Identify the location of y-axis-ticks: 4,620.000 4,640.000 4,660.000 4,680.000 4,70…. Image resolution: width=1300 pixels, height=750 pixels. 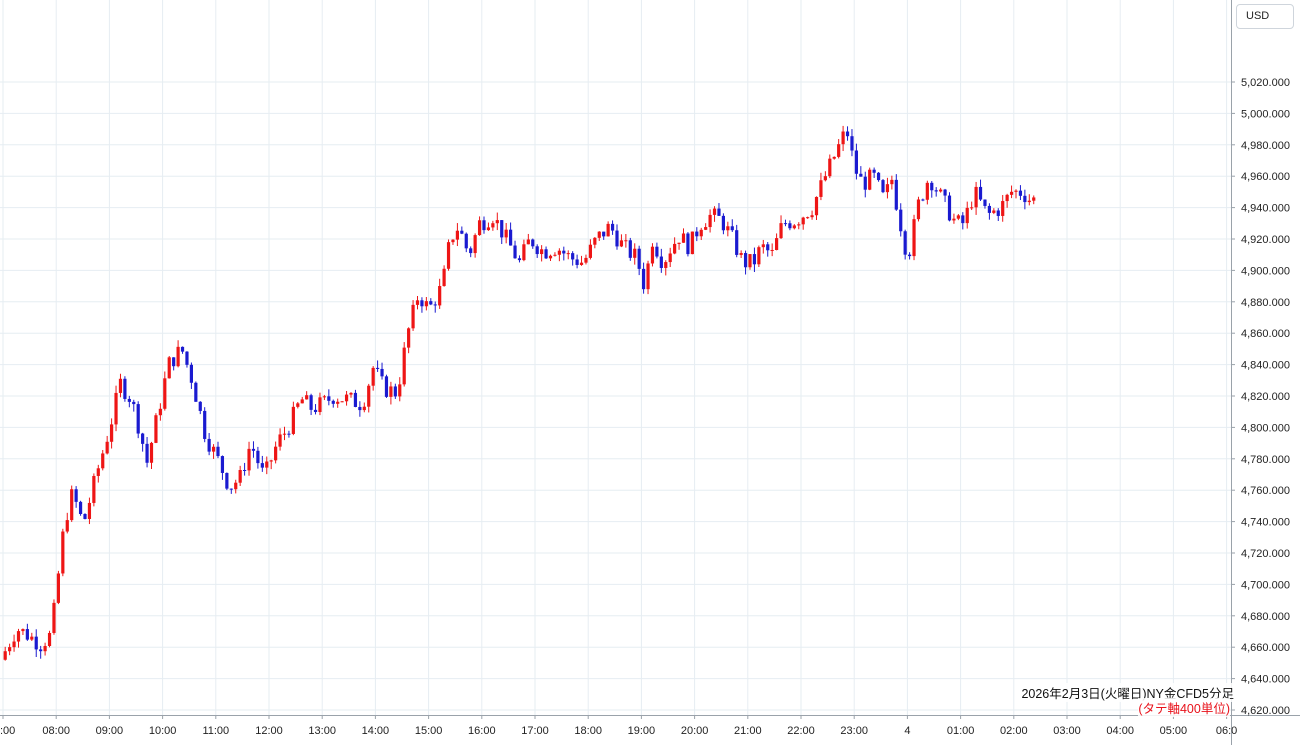
(1260, 397).